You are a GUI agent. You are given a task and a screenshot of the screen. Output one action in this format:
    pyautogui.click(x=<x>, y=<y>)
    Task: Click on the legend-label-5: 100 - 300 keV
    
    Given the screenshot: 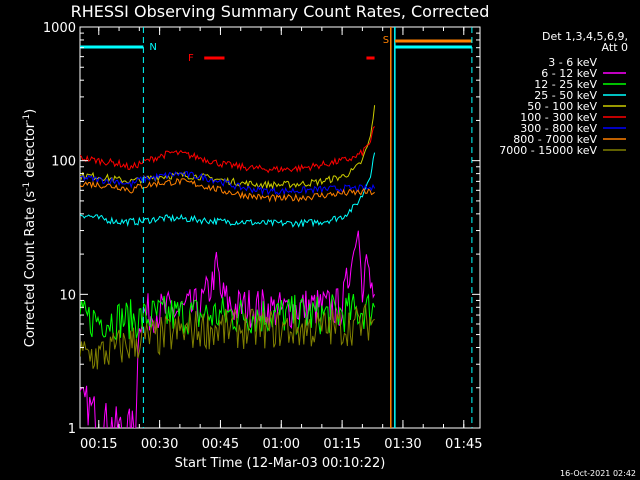 What is the action you would take?
    pyautogui.click(x=558, y=117)
    